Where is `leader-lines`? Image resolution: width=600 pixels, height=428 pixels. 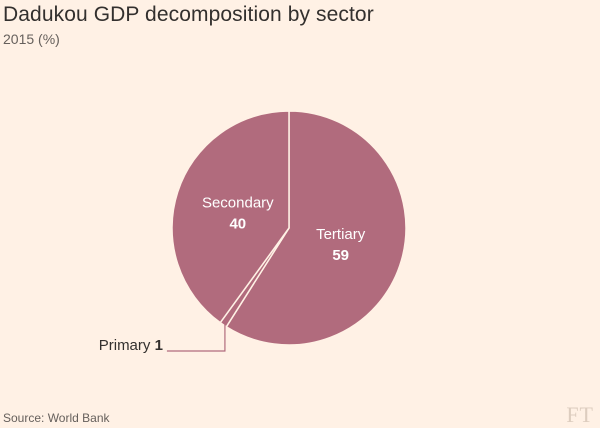 leader-lines is located at coordinates (196, 337).